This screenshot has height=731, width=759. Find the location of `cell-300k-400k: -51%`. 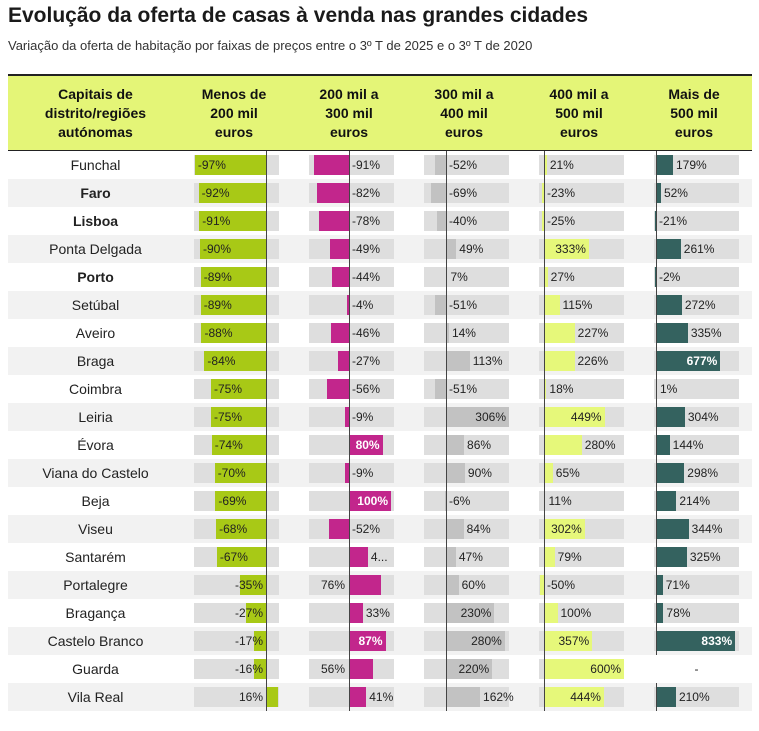

cell-300k-400k: -51% is located at coordinates (466, 389).